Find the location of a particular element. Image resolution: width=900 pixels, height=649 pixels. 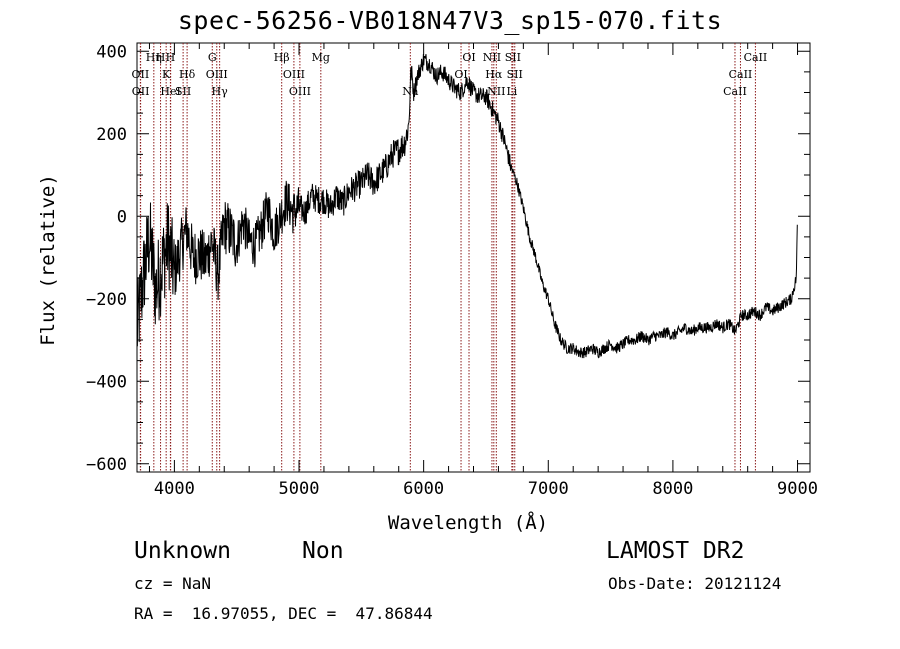

survey-name: LAMOST DR2 is located at coordinates (675, 551).